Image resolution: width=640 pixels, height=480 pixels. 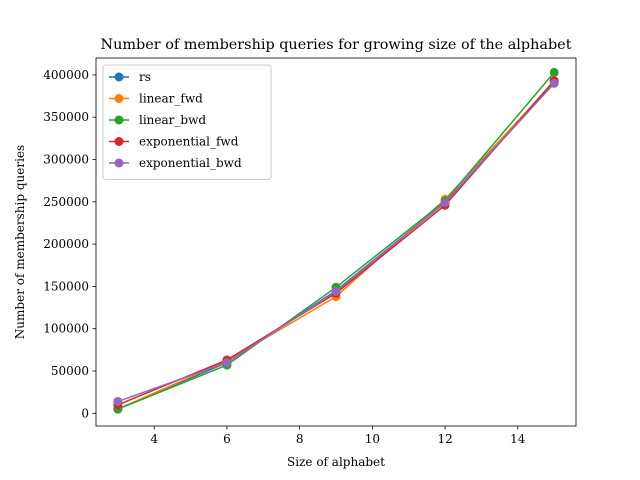 What do you see at coordinates (336, 462) in the screenshot?
I see `x-axis-label: Size of alphabet` at bounding box center [336, 462].